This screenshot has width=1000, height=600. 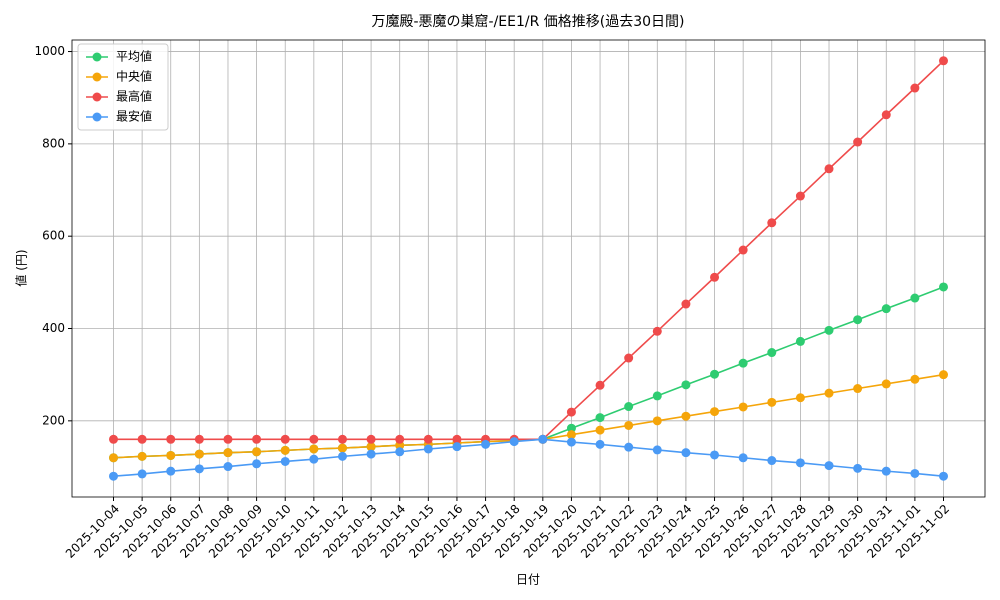 I want to click on legend-box, so click(x=123, y=87).